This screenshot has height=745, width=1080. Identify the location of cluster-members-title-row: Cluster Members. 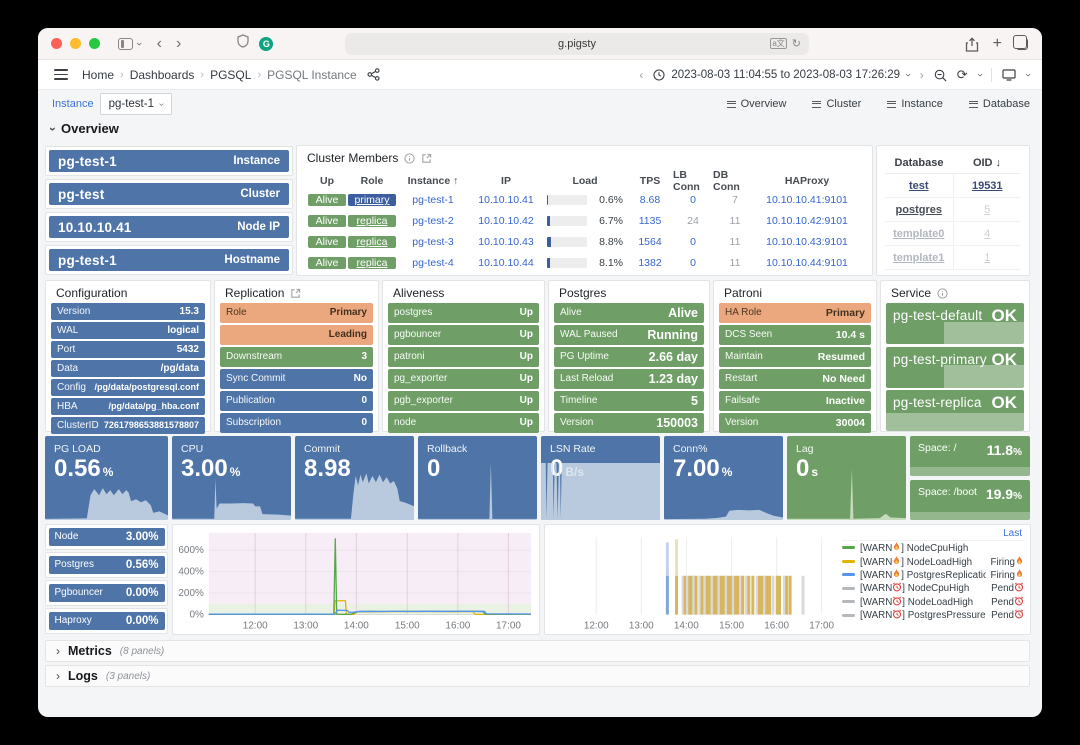
(584, 155).